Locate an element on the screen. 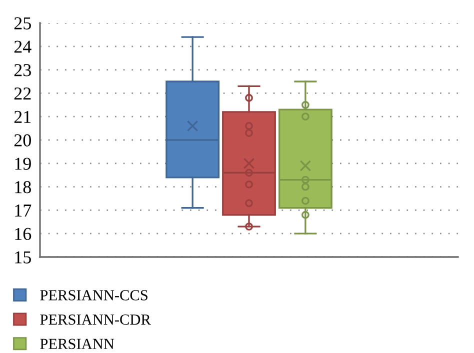 Image resolution: width=474 pixels, height=353 pixels. y-tick-label: 20 is located at coordinates (22, 140).